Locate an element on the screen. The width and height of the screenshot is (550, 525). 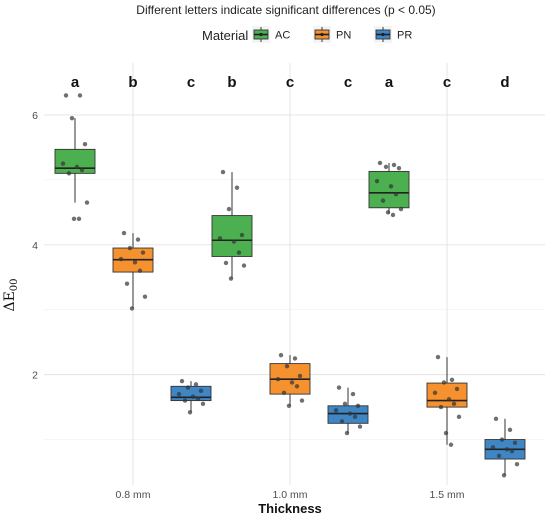
x-axis: 0.8 mm 1.0 mm 1.5 mm is located at coordinates (289, 495).